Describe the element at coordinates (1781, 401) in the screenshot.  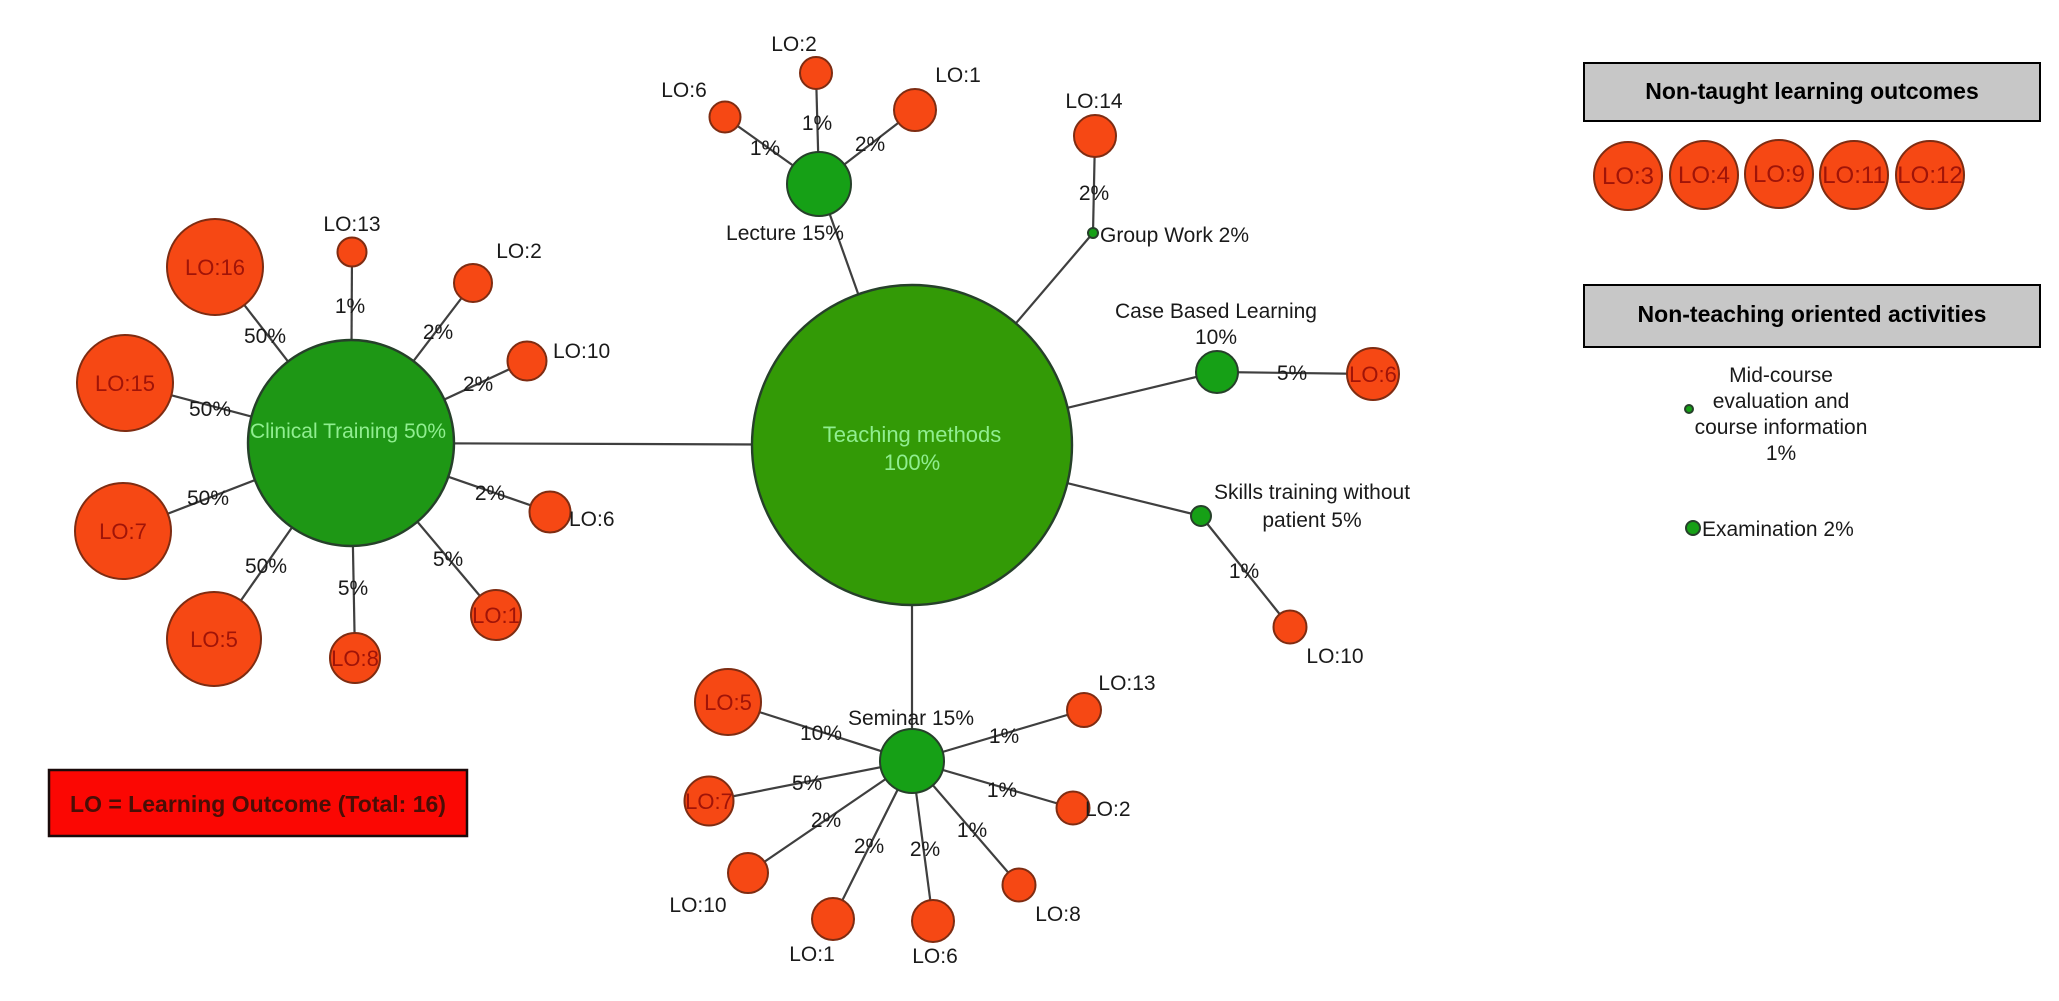
I see `svg-text: evaluation and` at that location.